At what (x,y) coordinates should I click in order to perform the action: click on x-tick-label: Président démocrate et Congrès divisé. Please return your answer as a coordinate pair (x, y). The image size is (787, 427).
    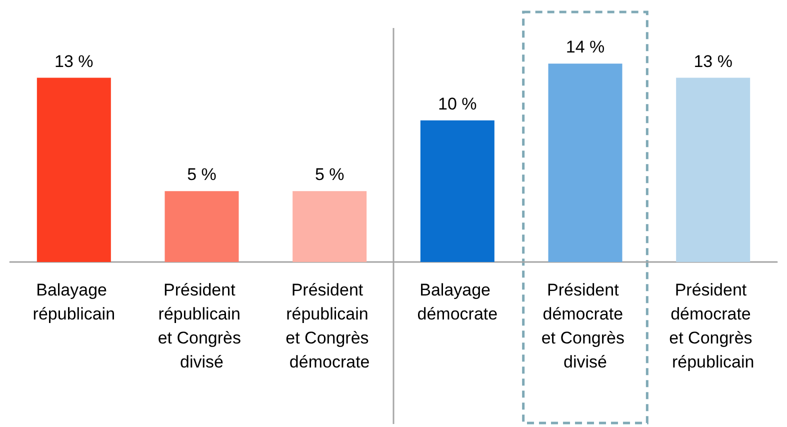
    Looking at the image, I should click on (585, 326).